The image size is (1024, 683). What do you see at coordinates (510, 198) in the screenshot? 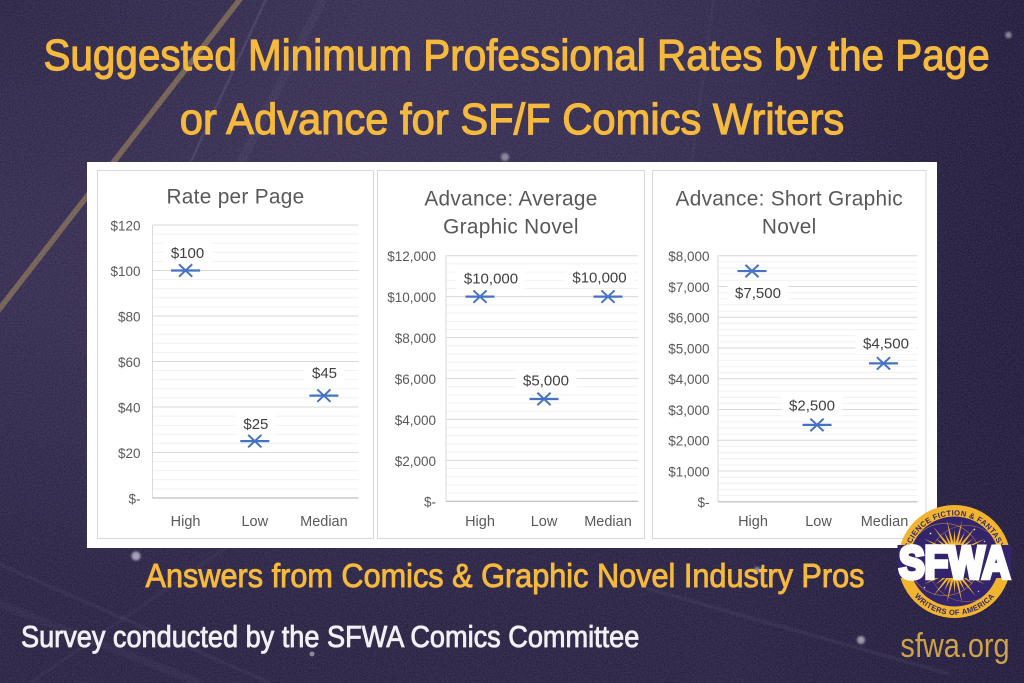
I see `svg-text: Advance: Average` at bounding box center [510, 198].